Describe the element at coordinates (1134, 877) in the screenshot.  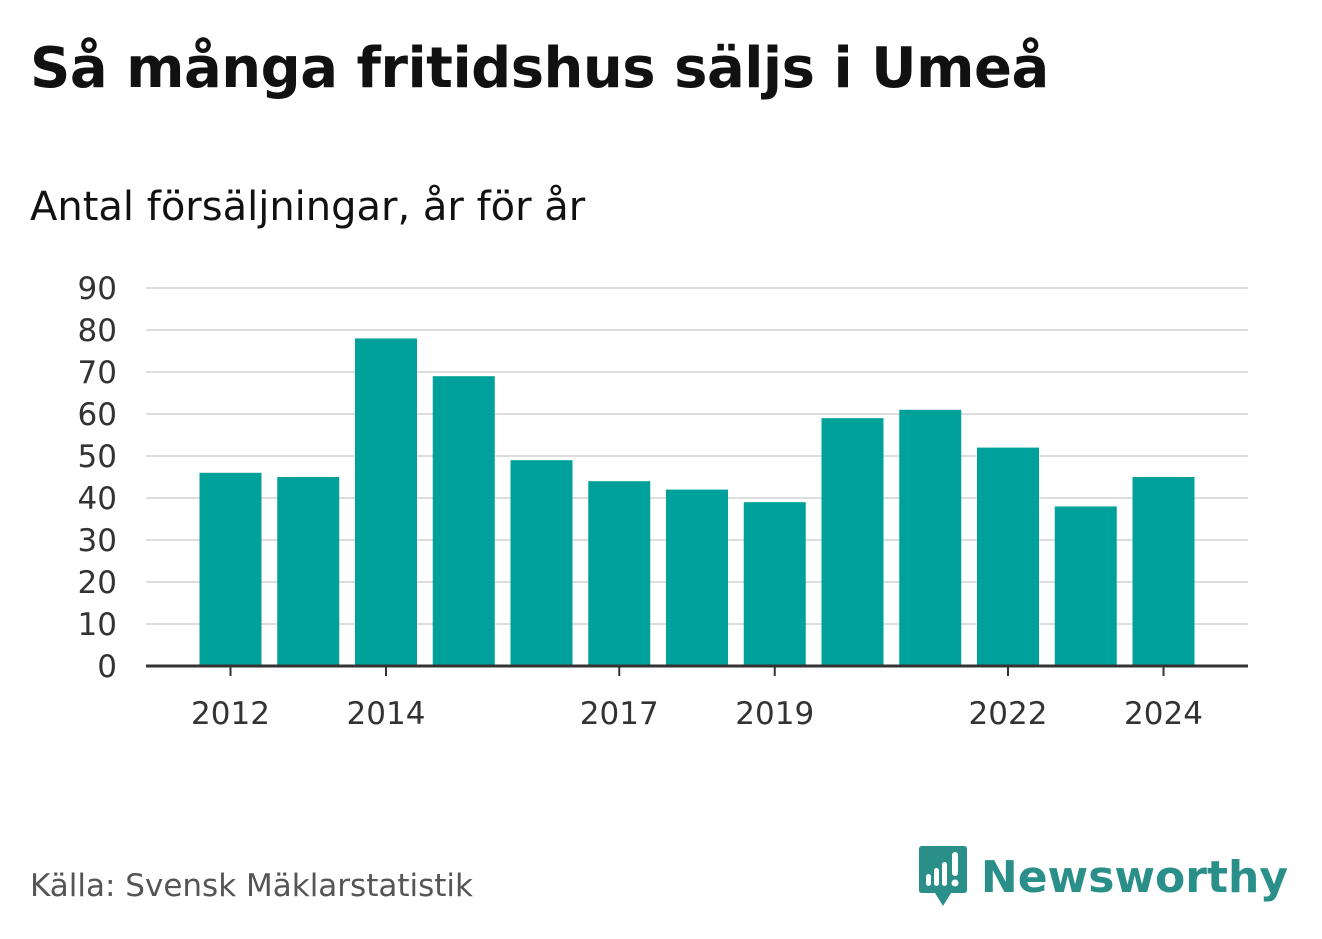
I see `brand-name: Newsworthy` at that location.